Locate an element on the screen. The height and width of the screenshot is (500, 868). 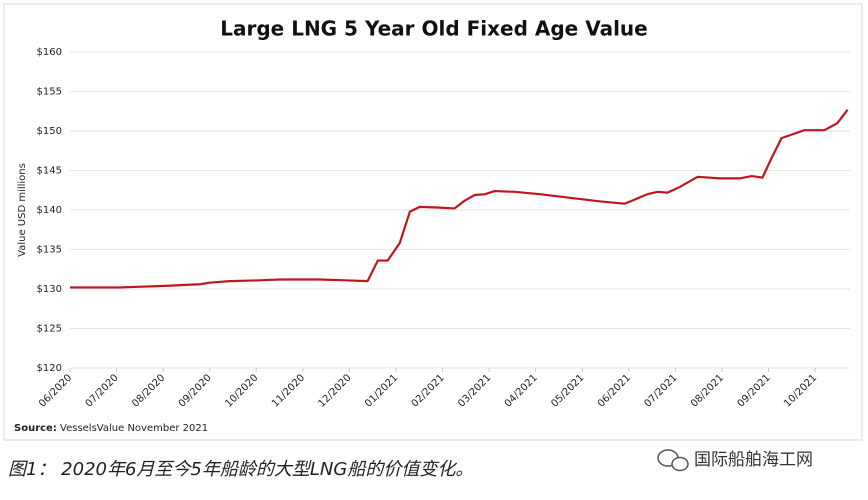
source: Source: VesselsValue November 2021 is located at coordinates (111, 428).